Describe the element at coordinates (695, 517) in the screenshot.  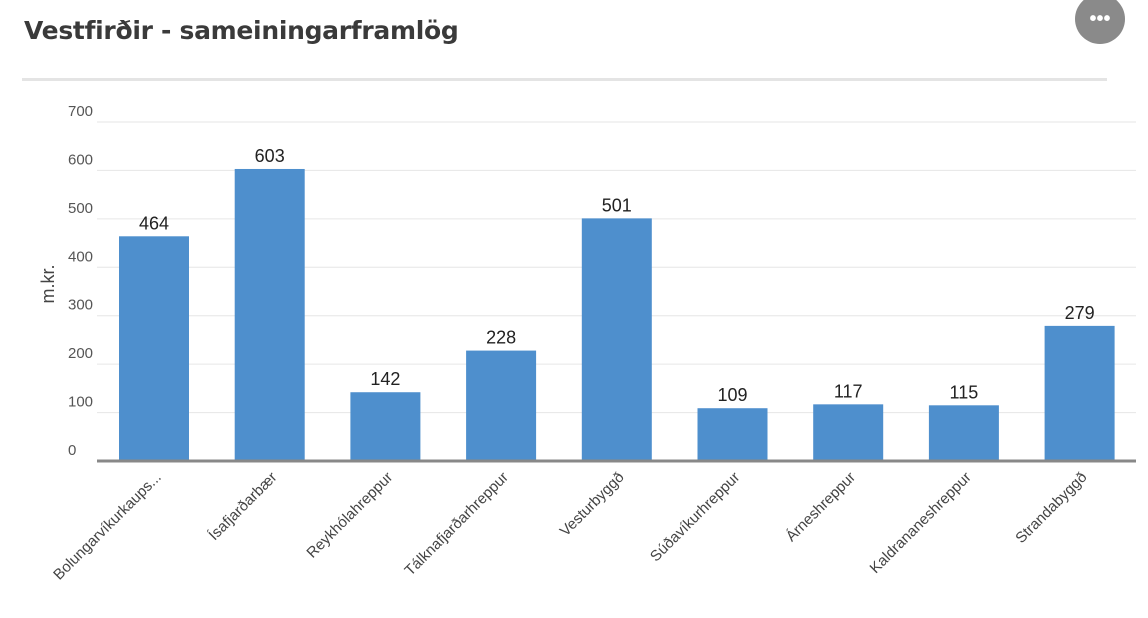
I see `x-tick-label: Súðavíkurhreppur` at that location.